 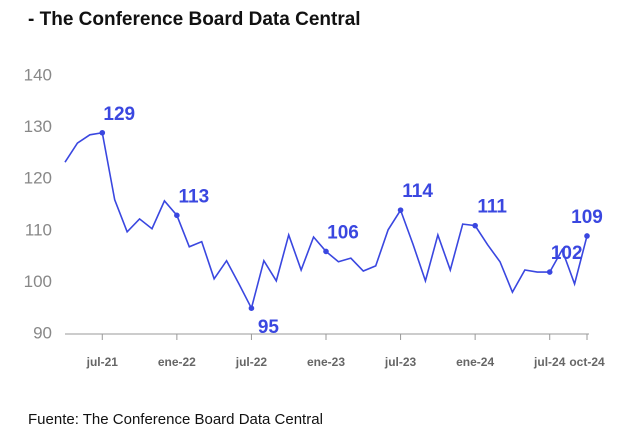 I want to click on x-tick-label: ene-24, so click(x=475, y=362).